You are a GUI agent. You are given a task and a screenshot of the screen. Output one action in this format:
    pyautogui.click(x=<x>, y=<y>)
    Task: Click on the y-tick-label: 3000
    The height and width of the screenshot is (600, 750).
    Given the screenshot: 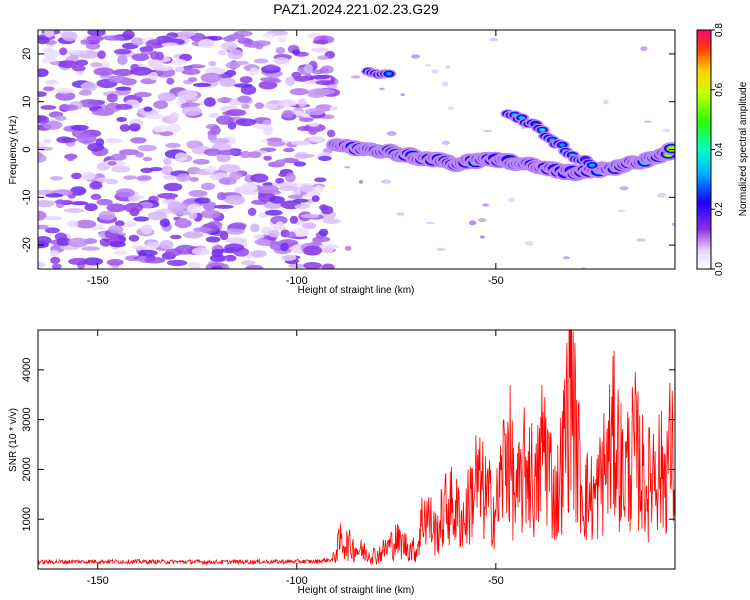 What is the action you would take?
    pyautogui.click(x=27, y=419)
    